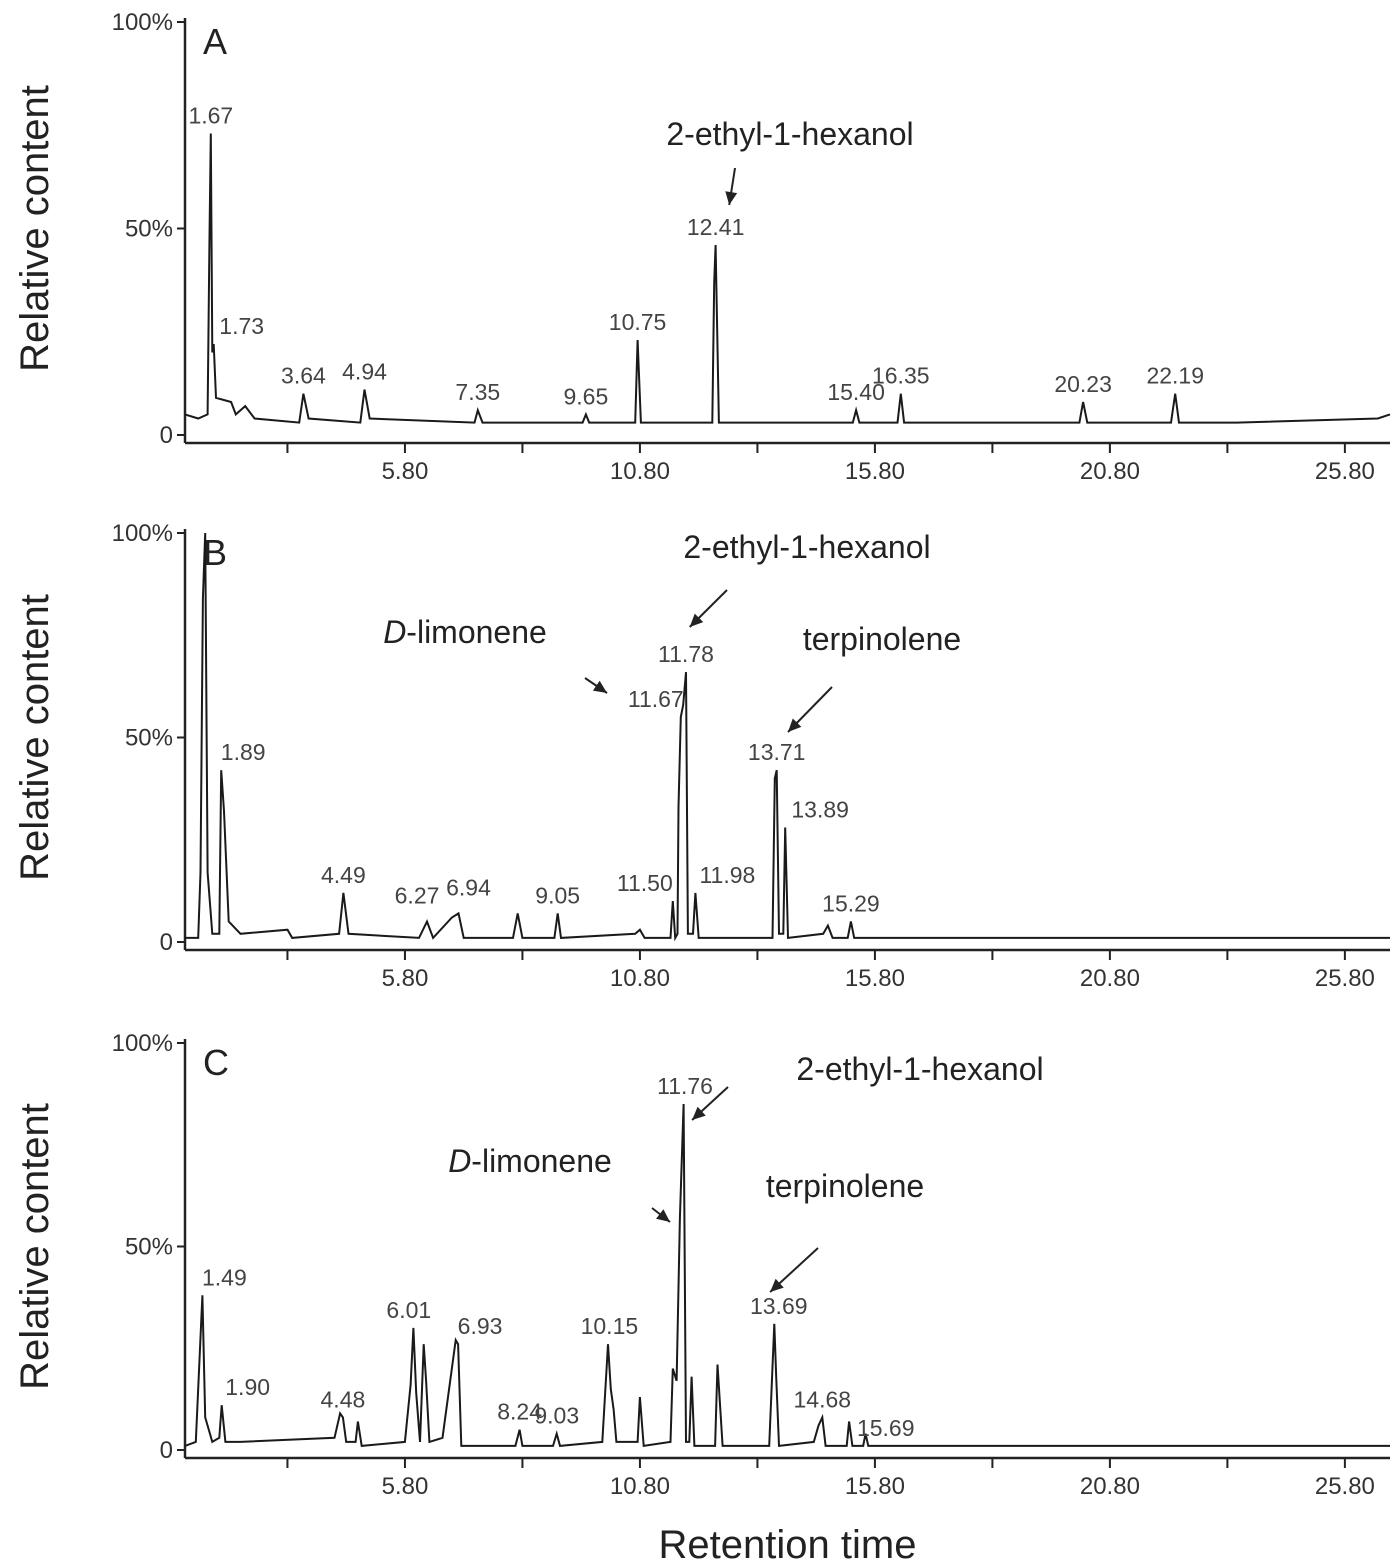  What do you see at coordinates (727, 875) in the screenshot?
I see `peak-label: 11.98` at bounding box center [727, 875].